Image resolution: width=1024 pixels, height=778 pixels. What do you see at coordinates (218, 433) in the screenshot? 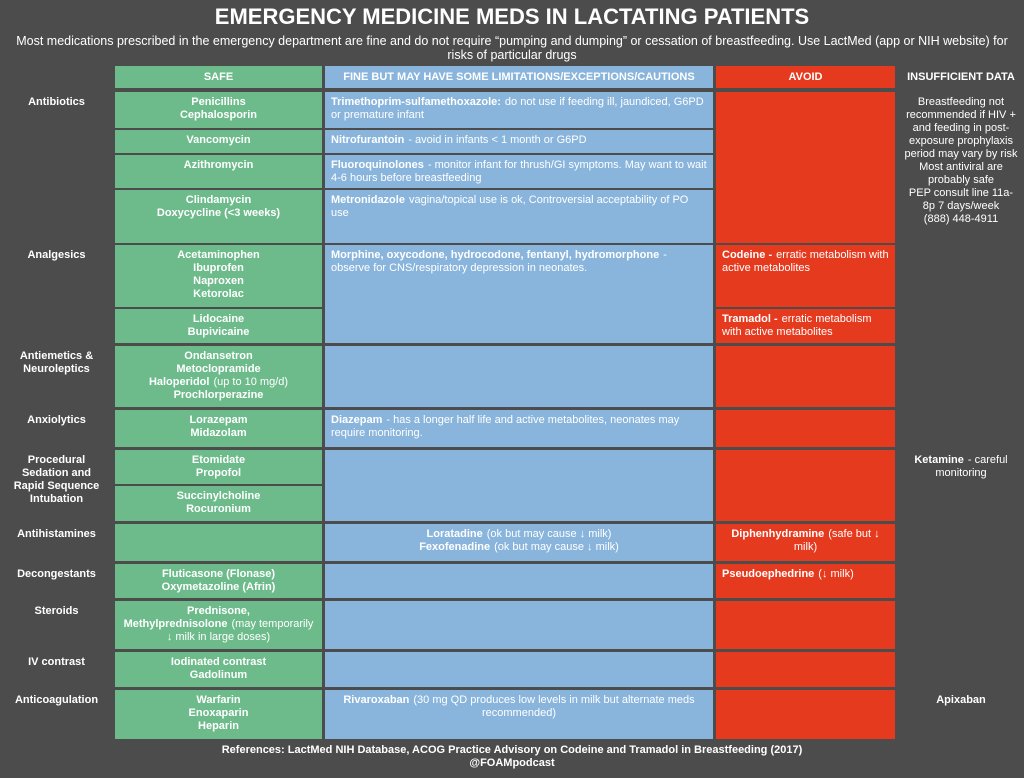
I see `drug-entry: Midazolam` at bounding box center [218, 433].